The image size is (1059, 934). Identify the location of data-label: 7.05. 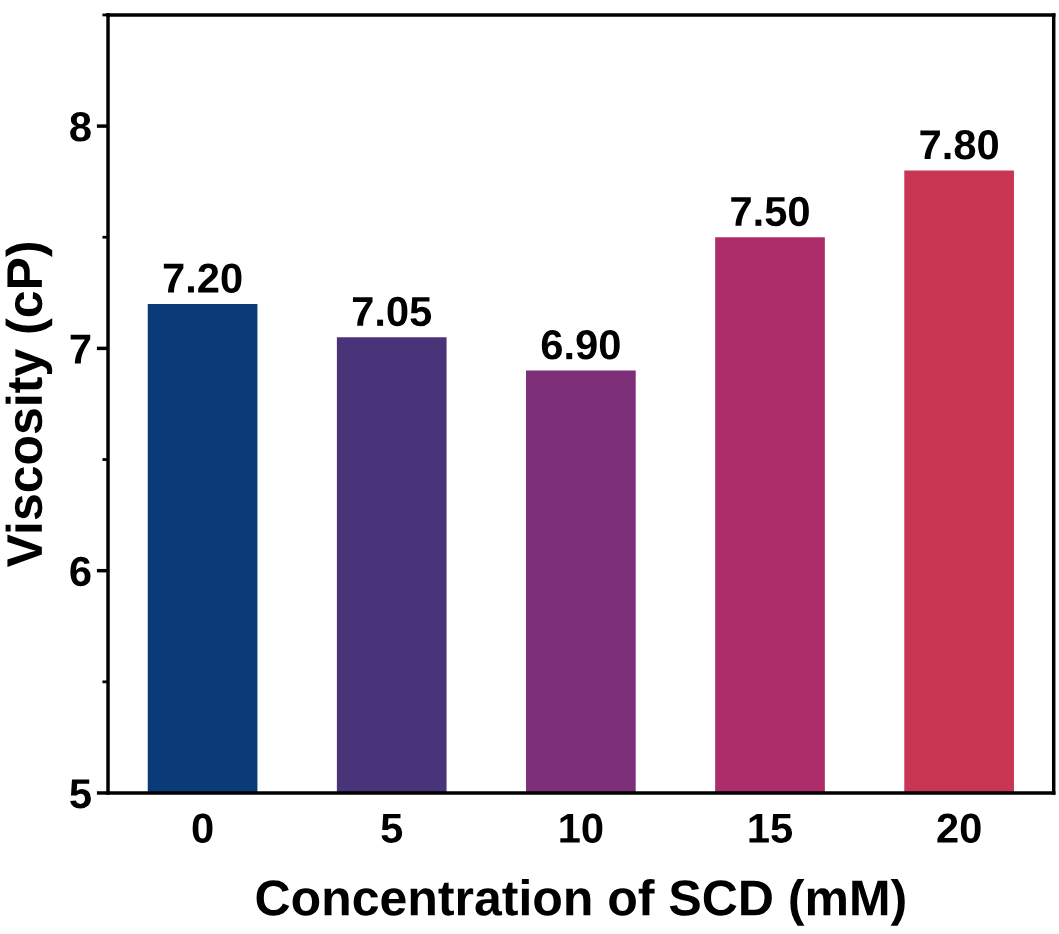
(392, 311).